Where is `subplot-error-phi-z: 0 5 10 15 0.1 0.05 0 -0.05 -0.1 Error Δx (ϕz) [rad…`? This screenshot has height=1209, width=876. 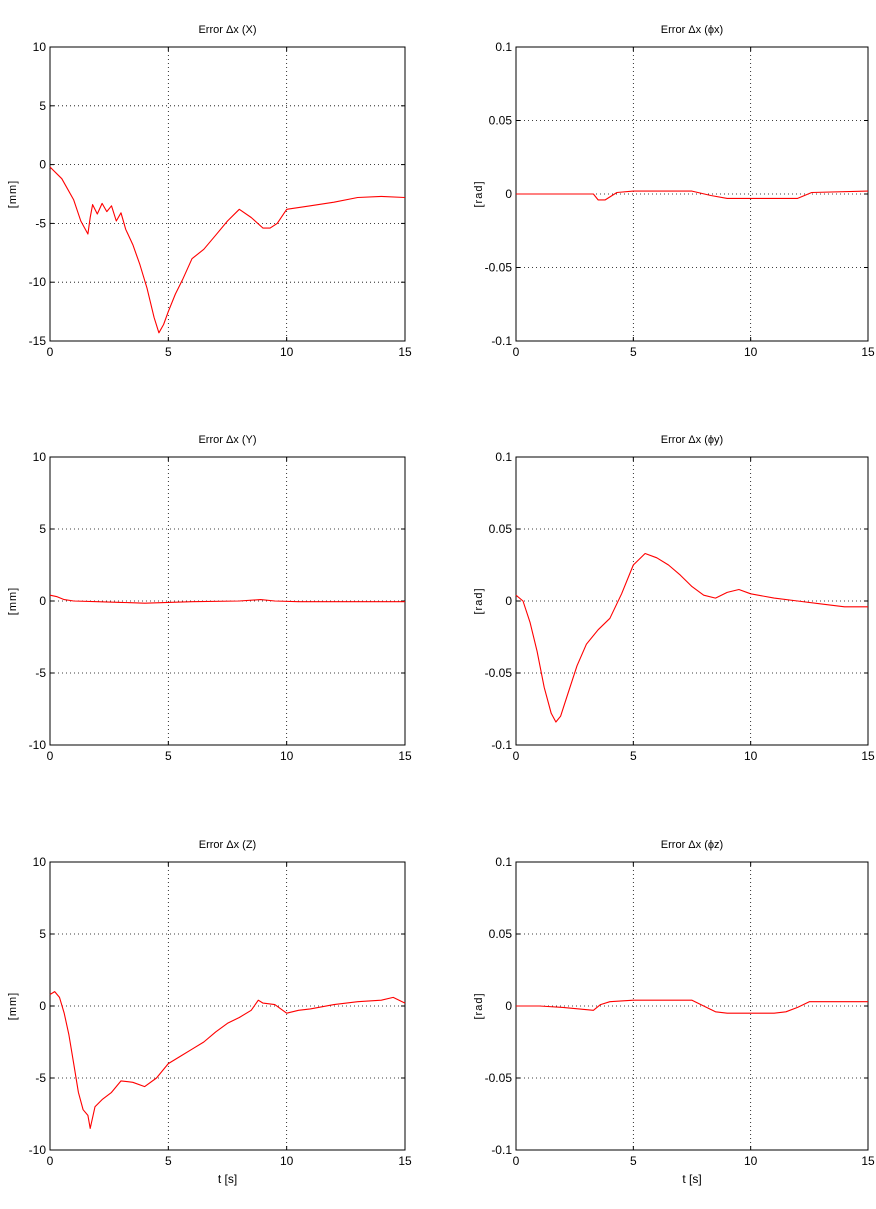
subplot-error-phi-z: 0 5 10 15 0.1 0.05 0 -0.05 -0.1 Error Δx (ϕz) [rad… is located at coordinates (674, 1012).